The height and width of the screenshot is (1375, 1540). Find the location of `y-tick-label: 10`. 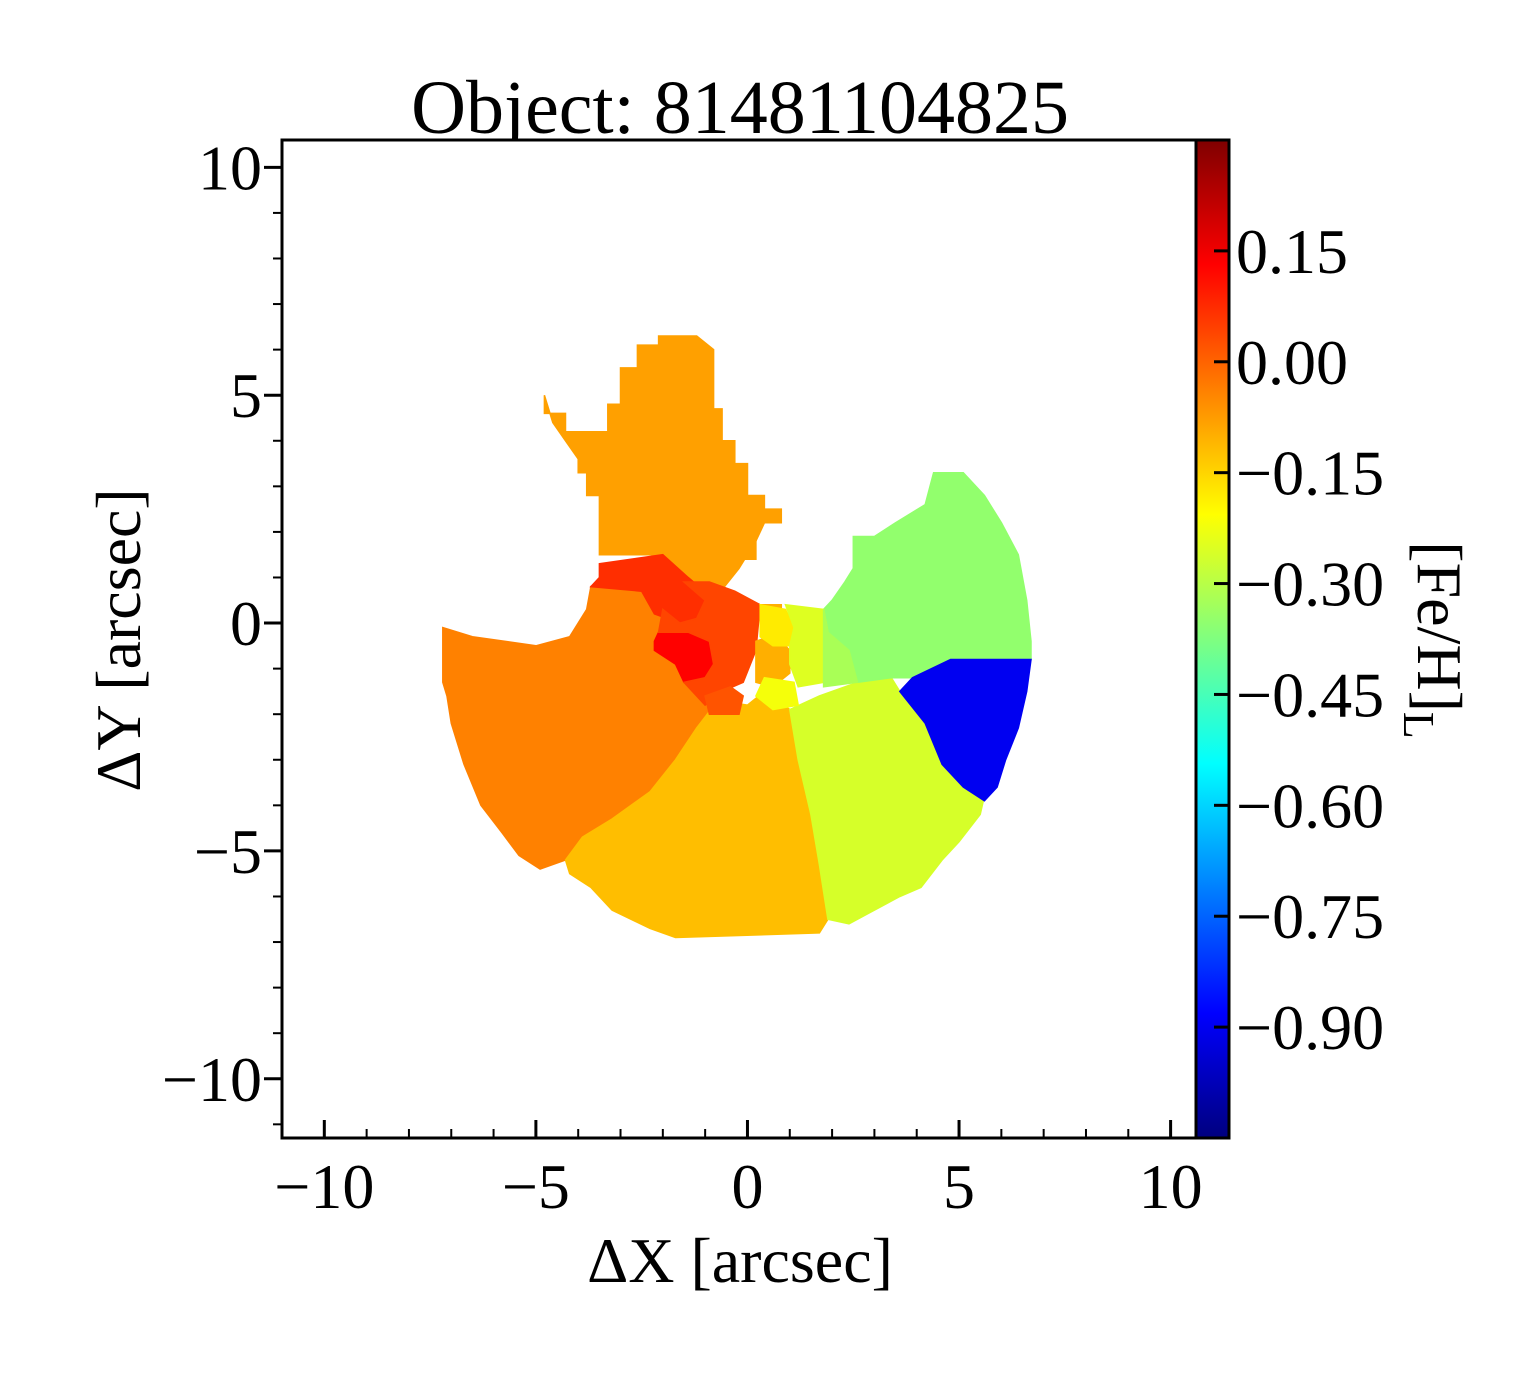

y-tick-label: 10 is located at coordinates (230, 167).